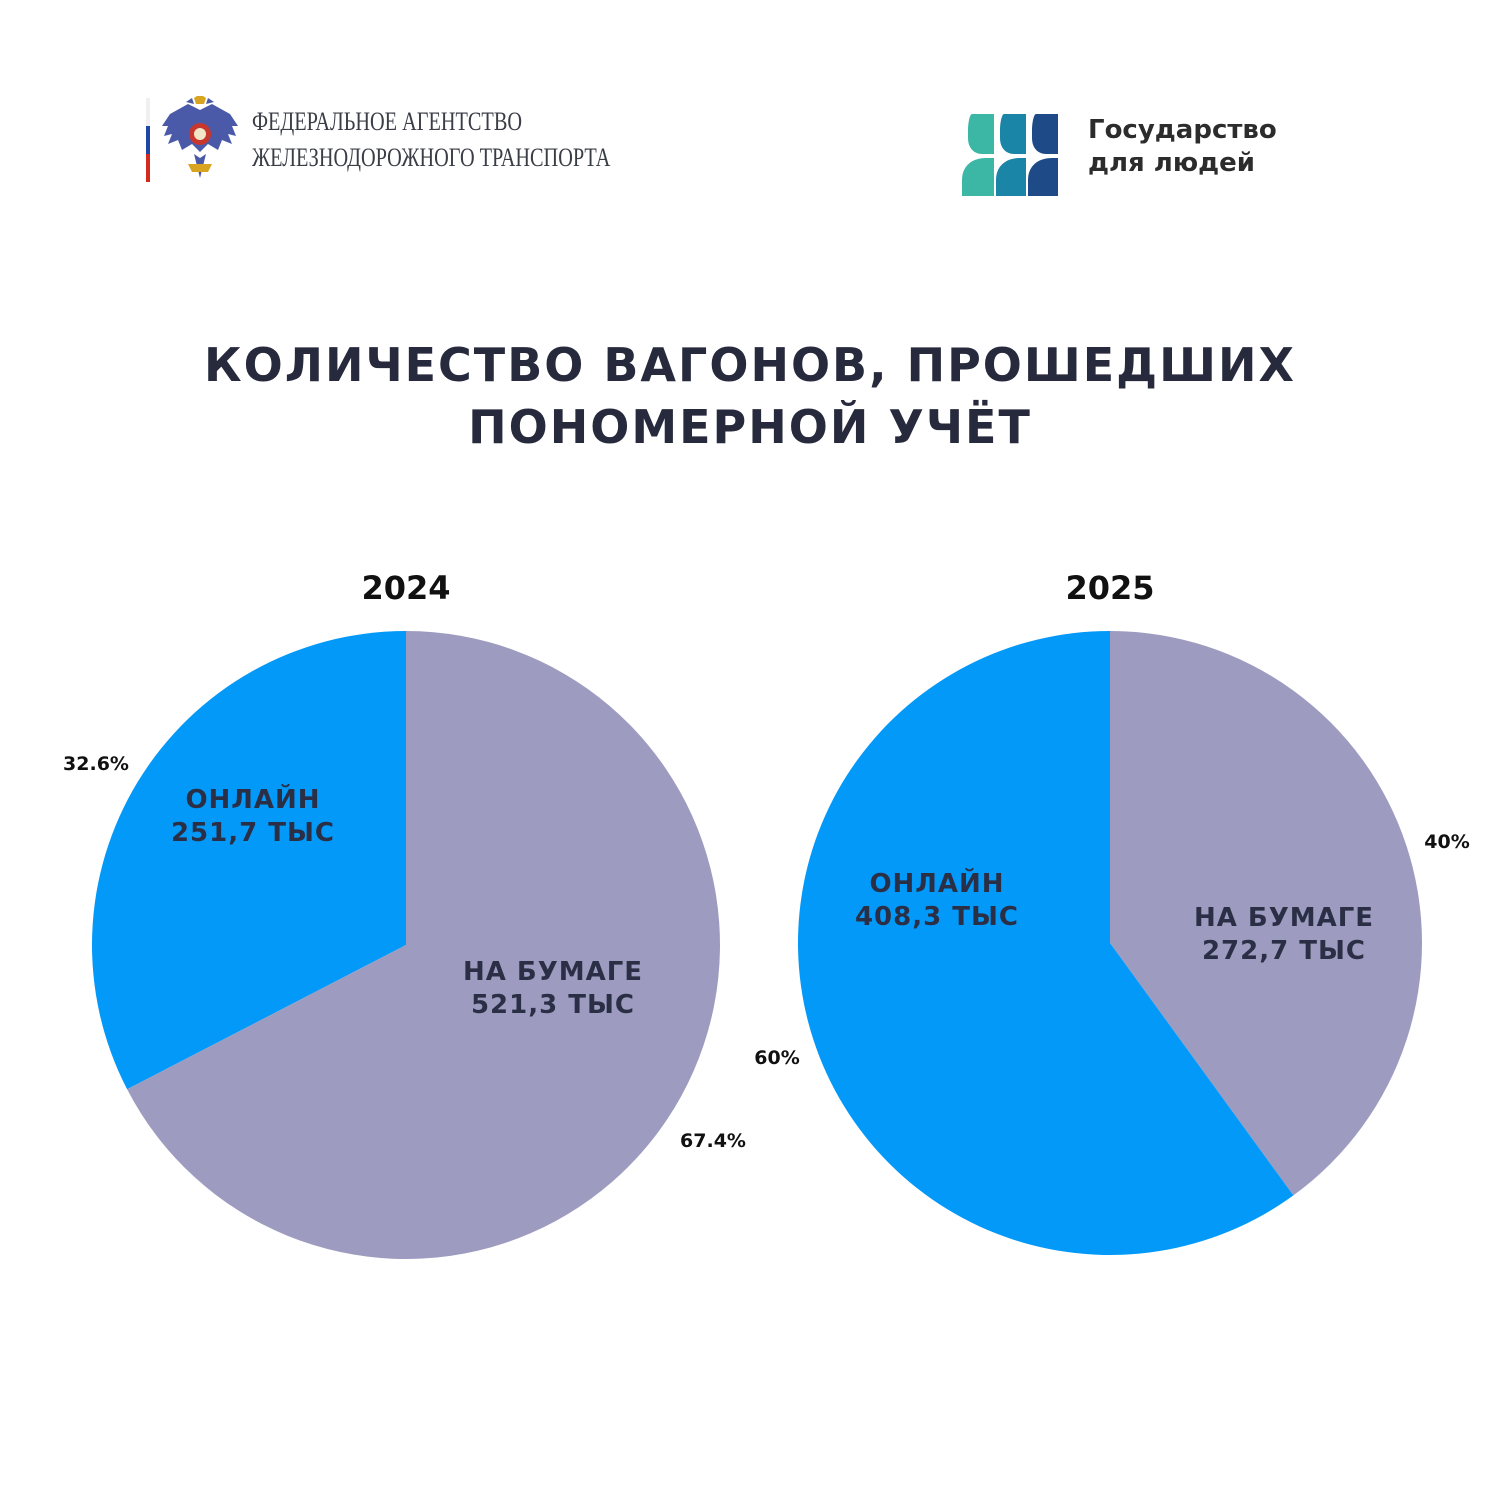  I want to click on gov-name-line2: для людей, so click(1171, 163).